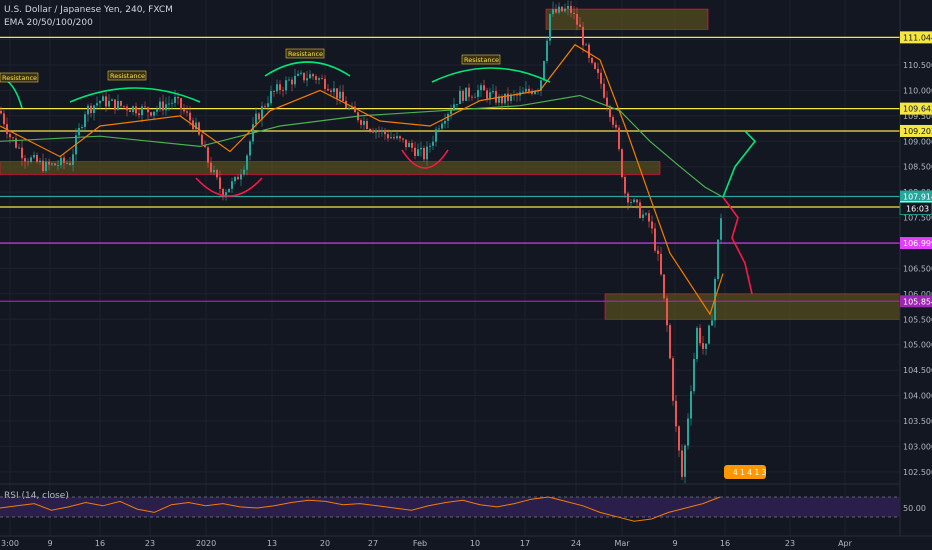  Describe the element at coordinates (917, 446) in the screenshot. I see `price-tick-label: 103.000` at that location.